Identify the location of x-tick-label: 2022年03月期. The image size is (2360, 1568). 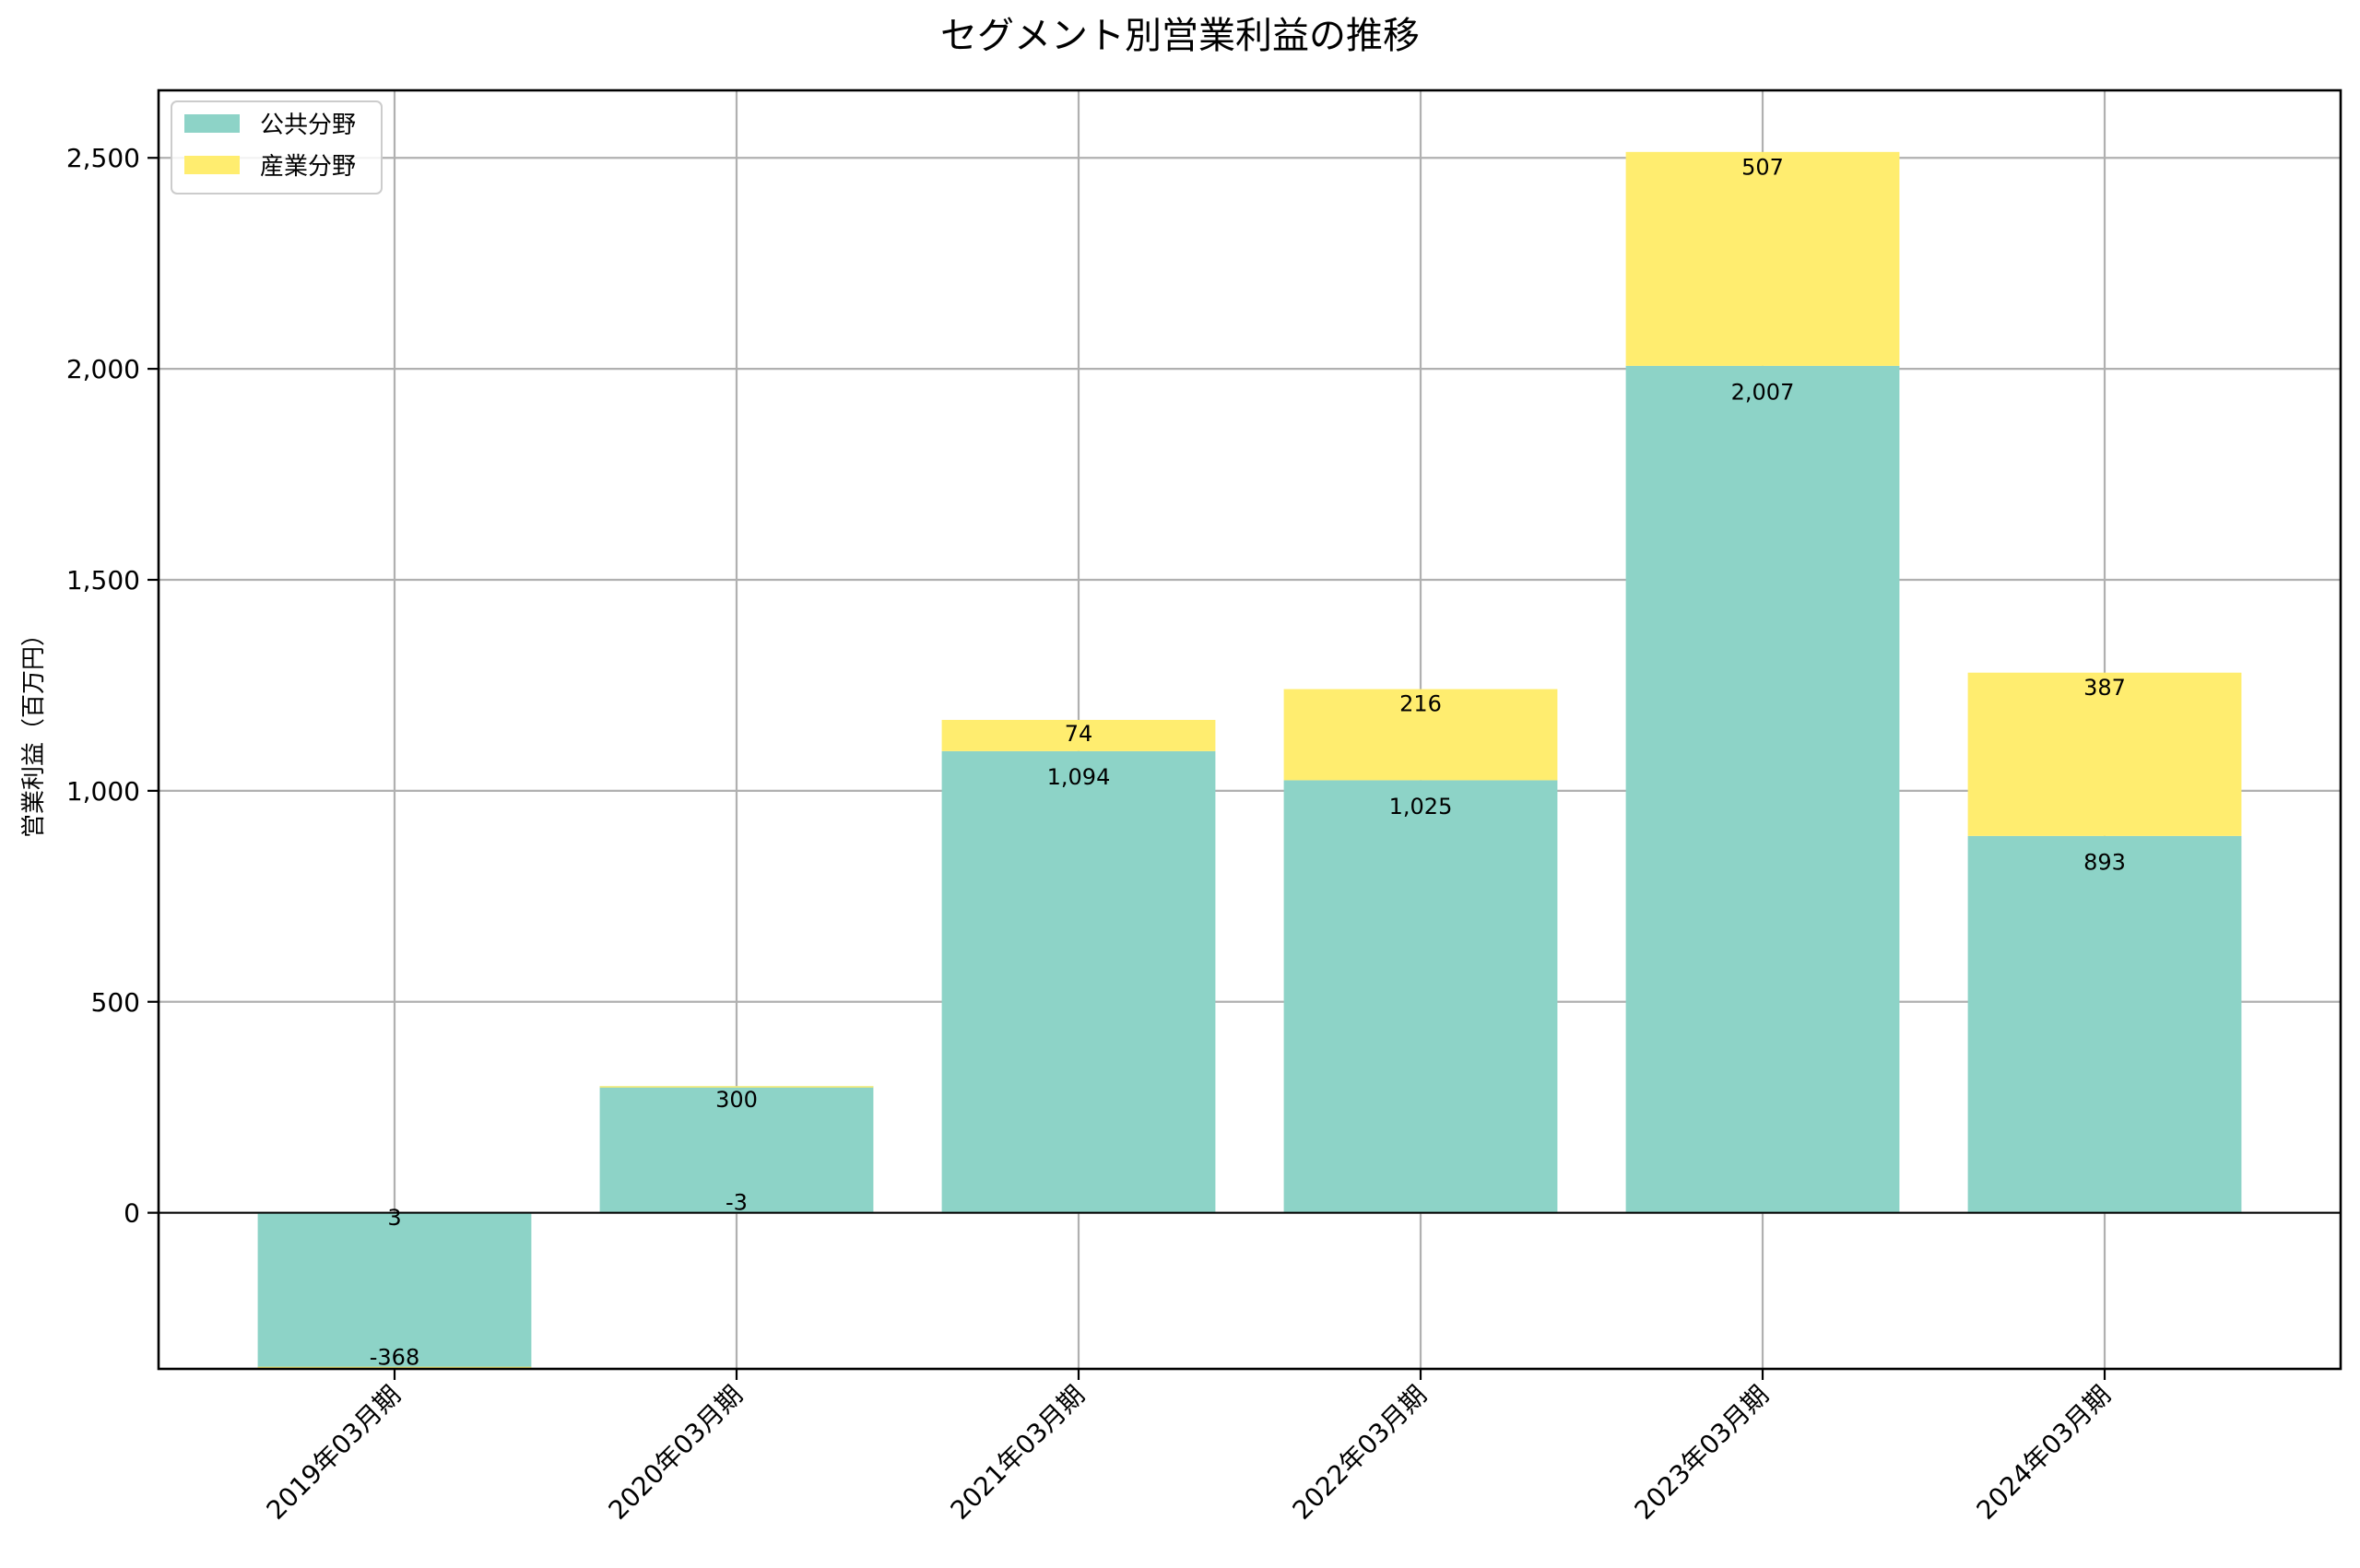
(1360, 1453).